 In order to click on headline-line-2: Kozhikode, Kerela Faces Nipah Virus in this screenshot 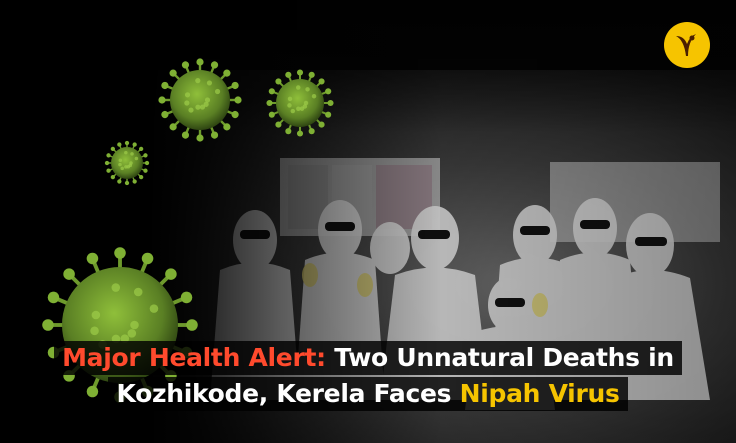, I will do `click(368, 394)`.